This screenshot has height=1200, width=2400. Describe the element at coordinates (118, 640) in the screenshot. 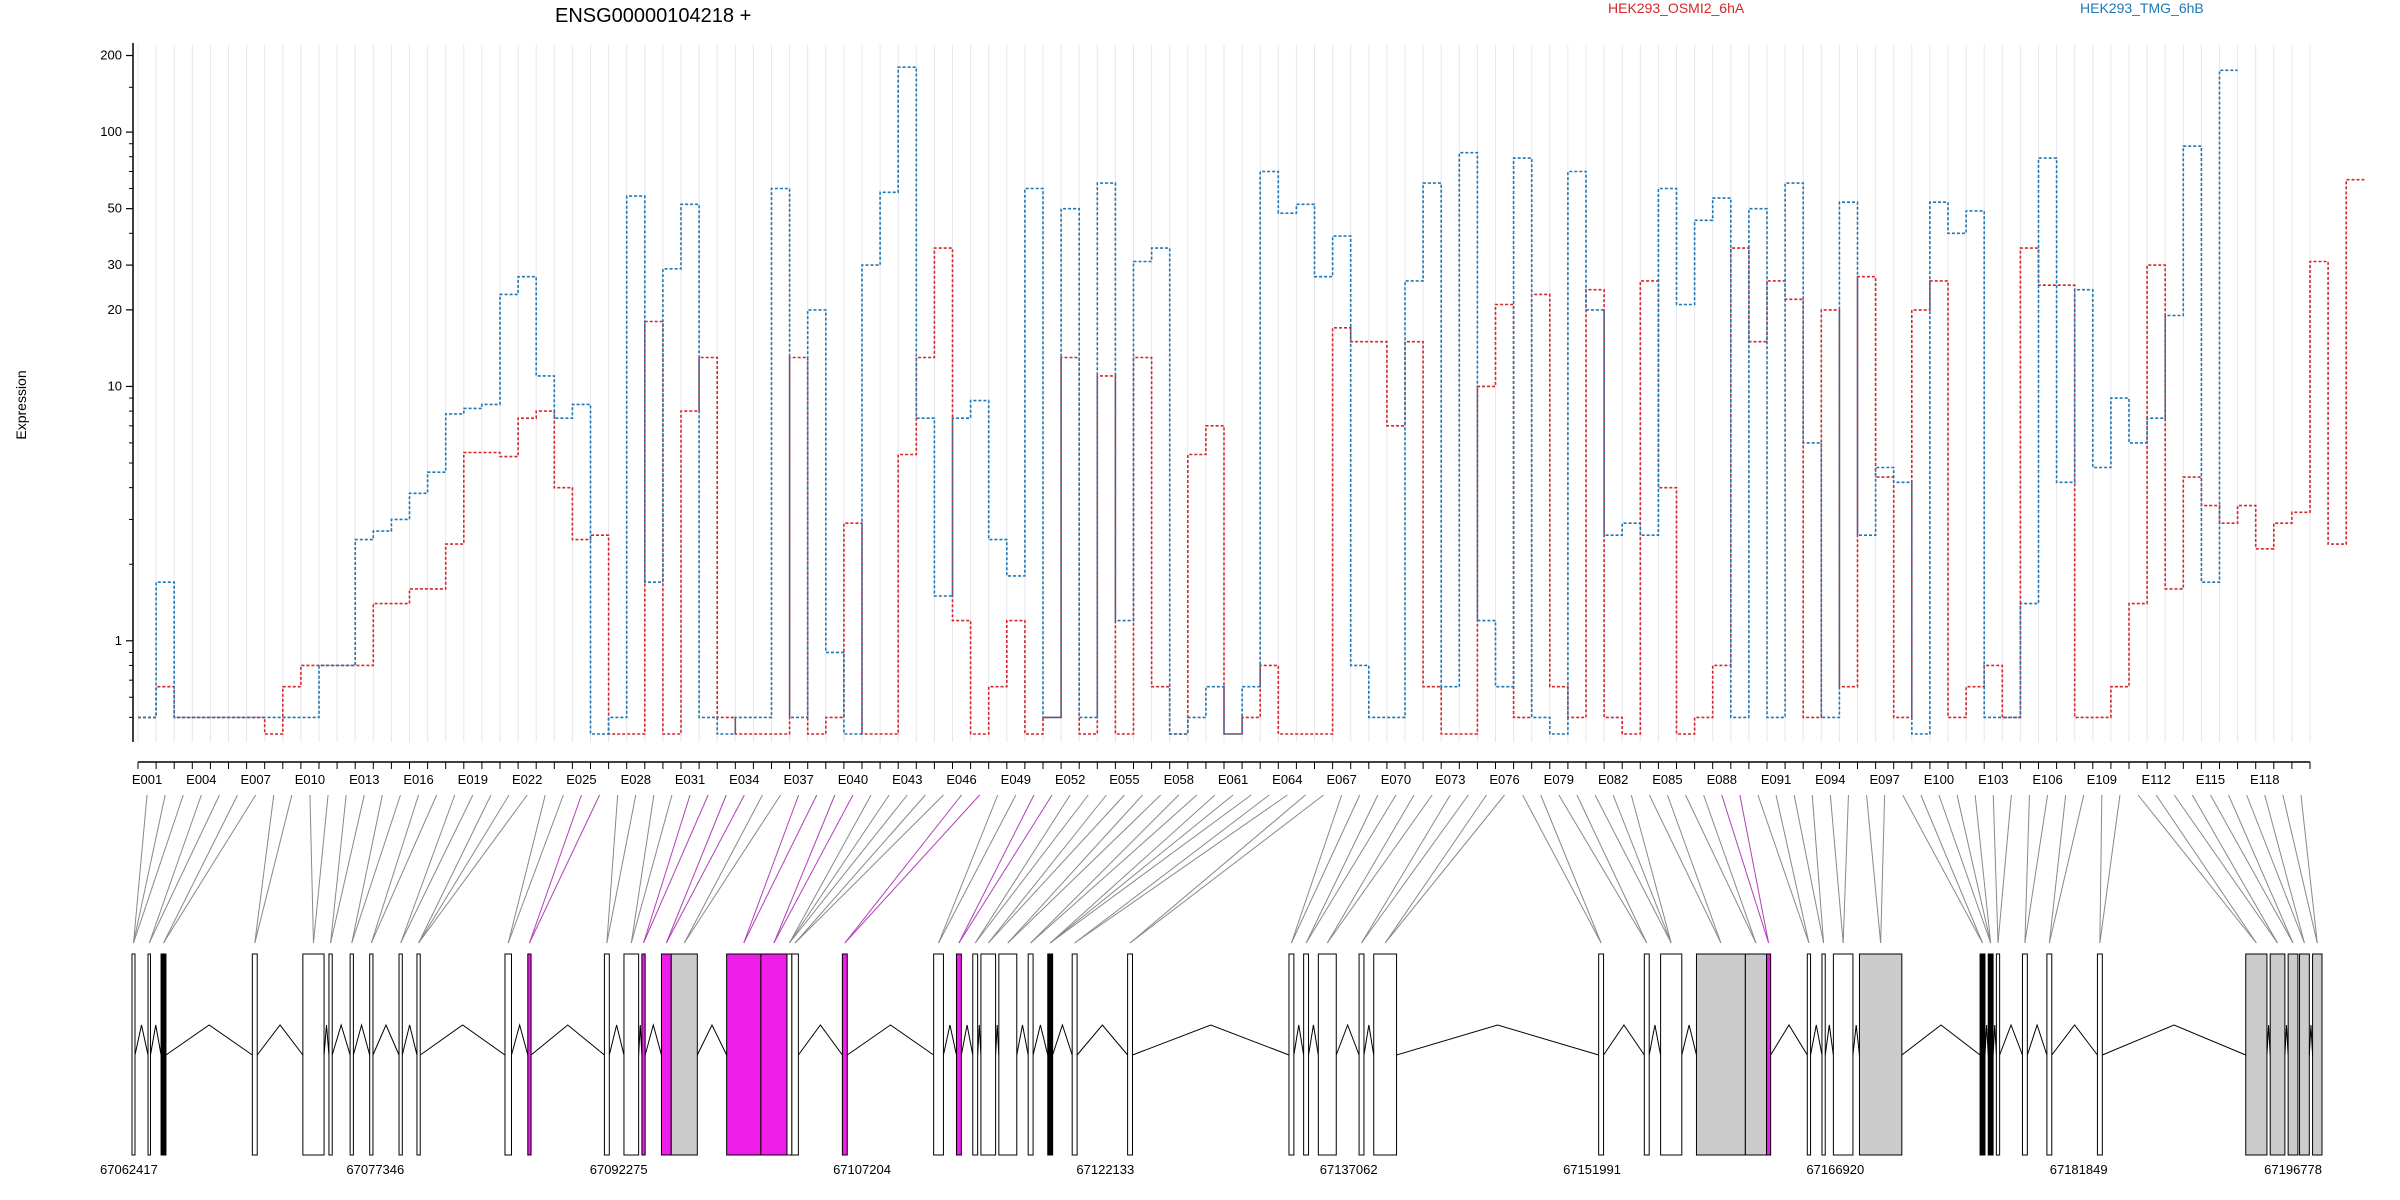

I see `y-tick-label: 1` at that location.